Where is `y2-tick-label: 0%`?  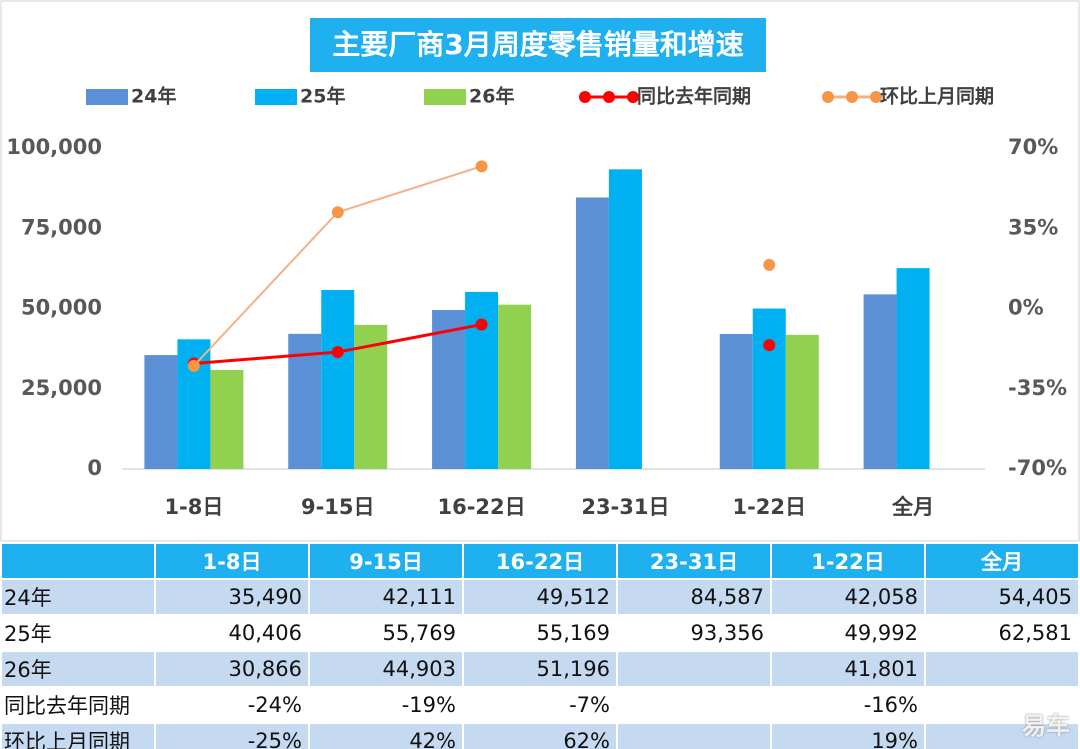
y2-tick-label: 0% is located at coordinates (1026, 308).